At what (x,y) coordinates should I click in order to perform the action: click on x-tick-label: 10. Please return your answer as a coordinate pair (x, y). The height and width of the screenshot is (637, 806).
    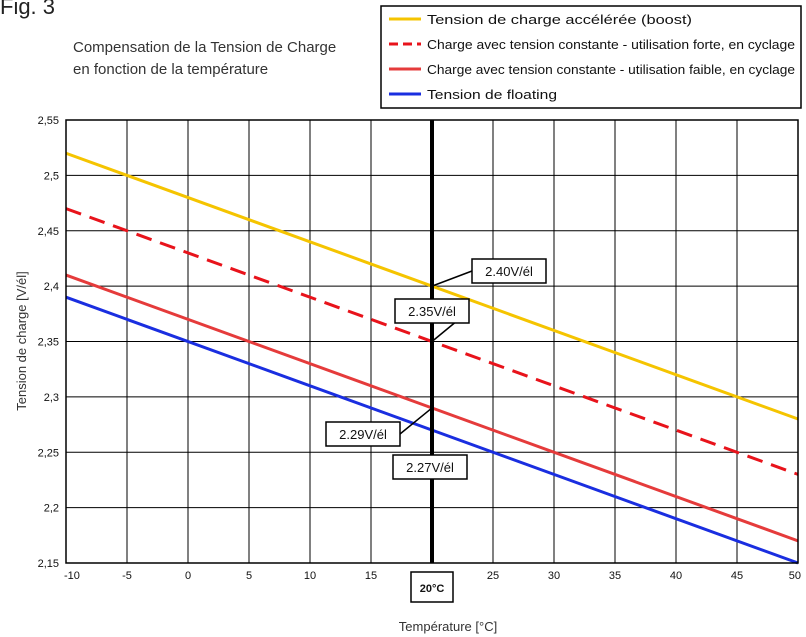
    Looking at the image, I should click on (310, 576).